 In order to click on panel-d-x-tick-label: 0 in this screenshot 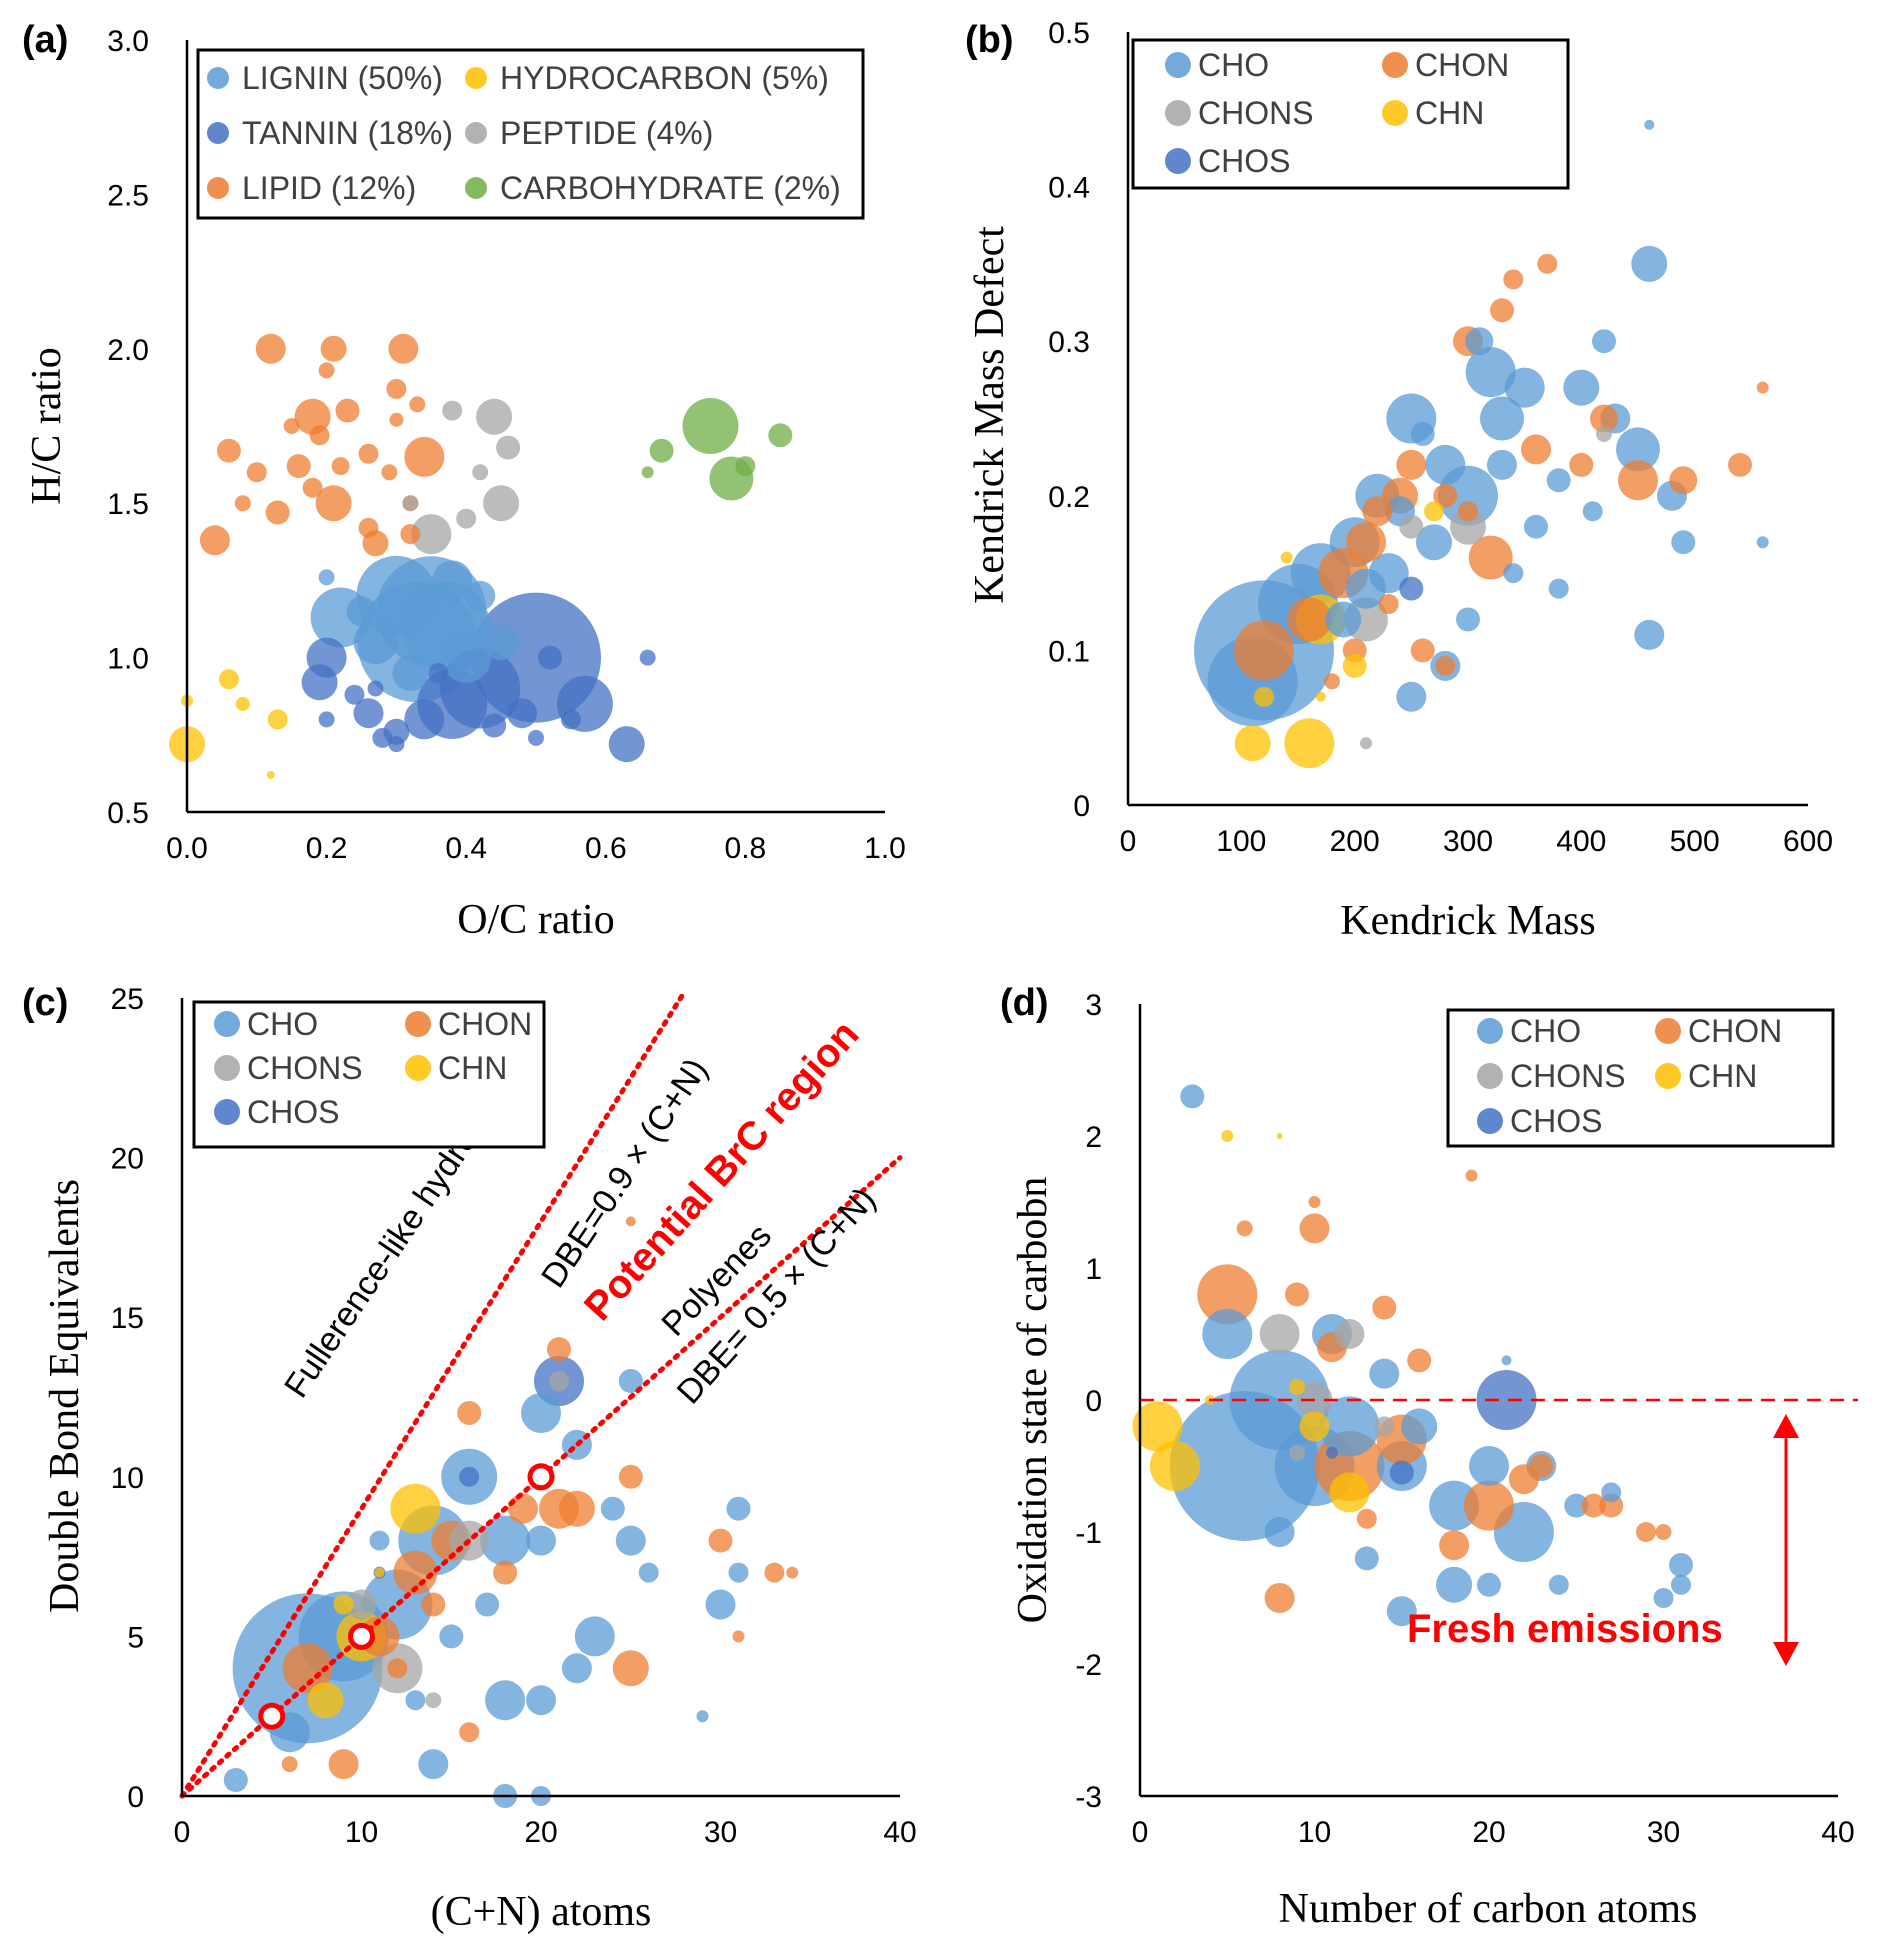, I will do `click(1140, 1832)`.